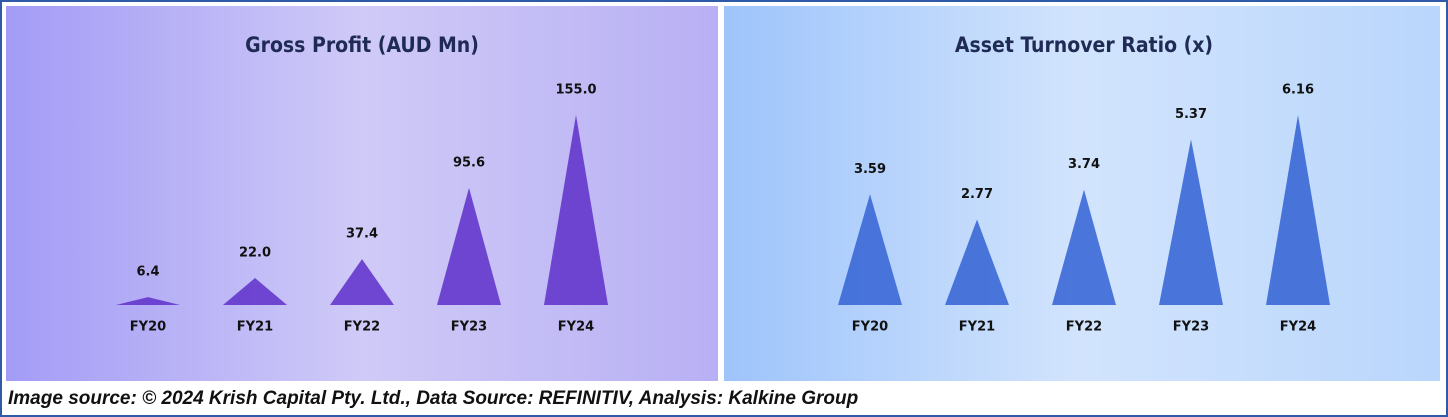 The height and width of the screenshot is (417, 1448). What do you see at coordinates (870, 169) in the screenshot?
I see `value-label: 3.59` at bounding box center [870, 169].